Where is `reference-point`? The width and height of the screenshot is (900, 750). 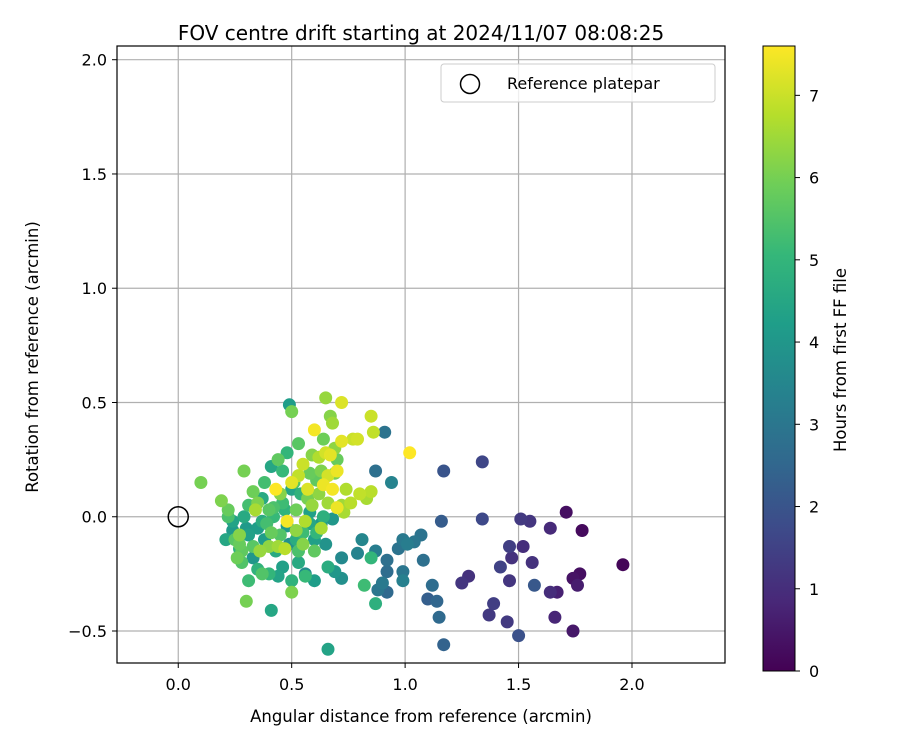 reference-point is located at coordinates (178, 516).